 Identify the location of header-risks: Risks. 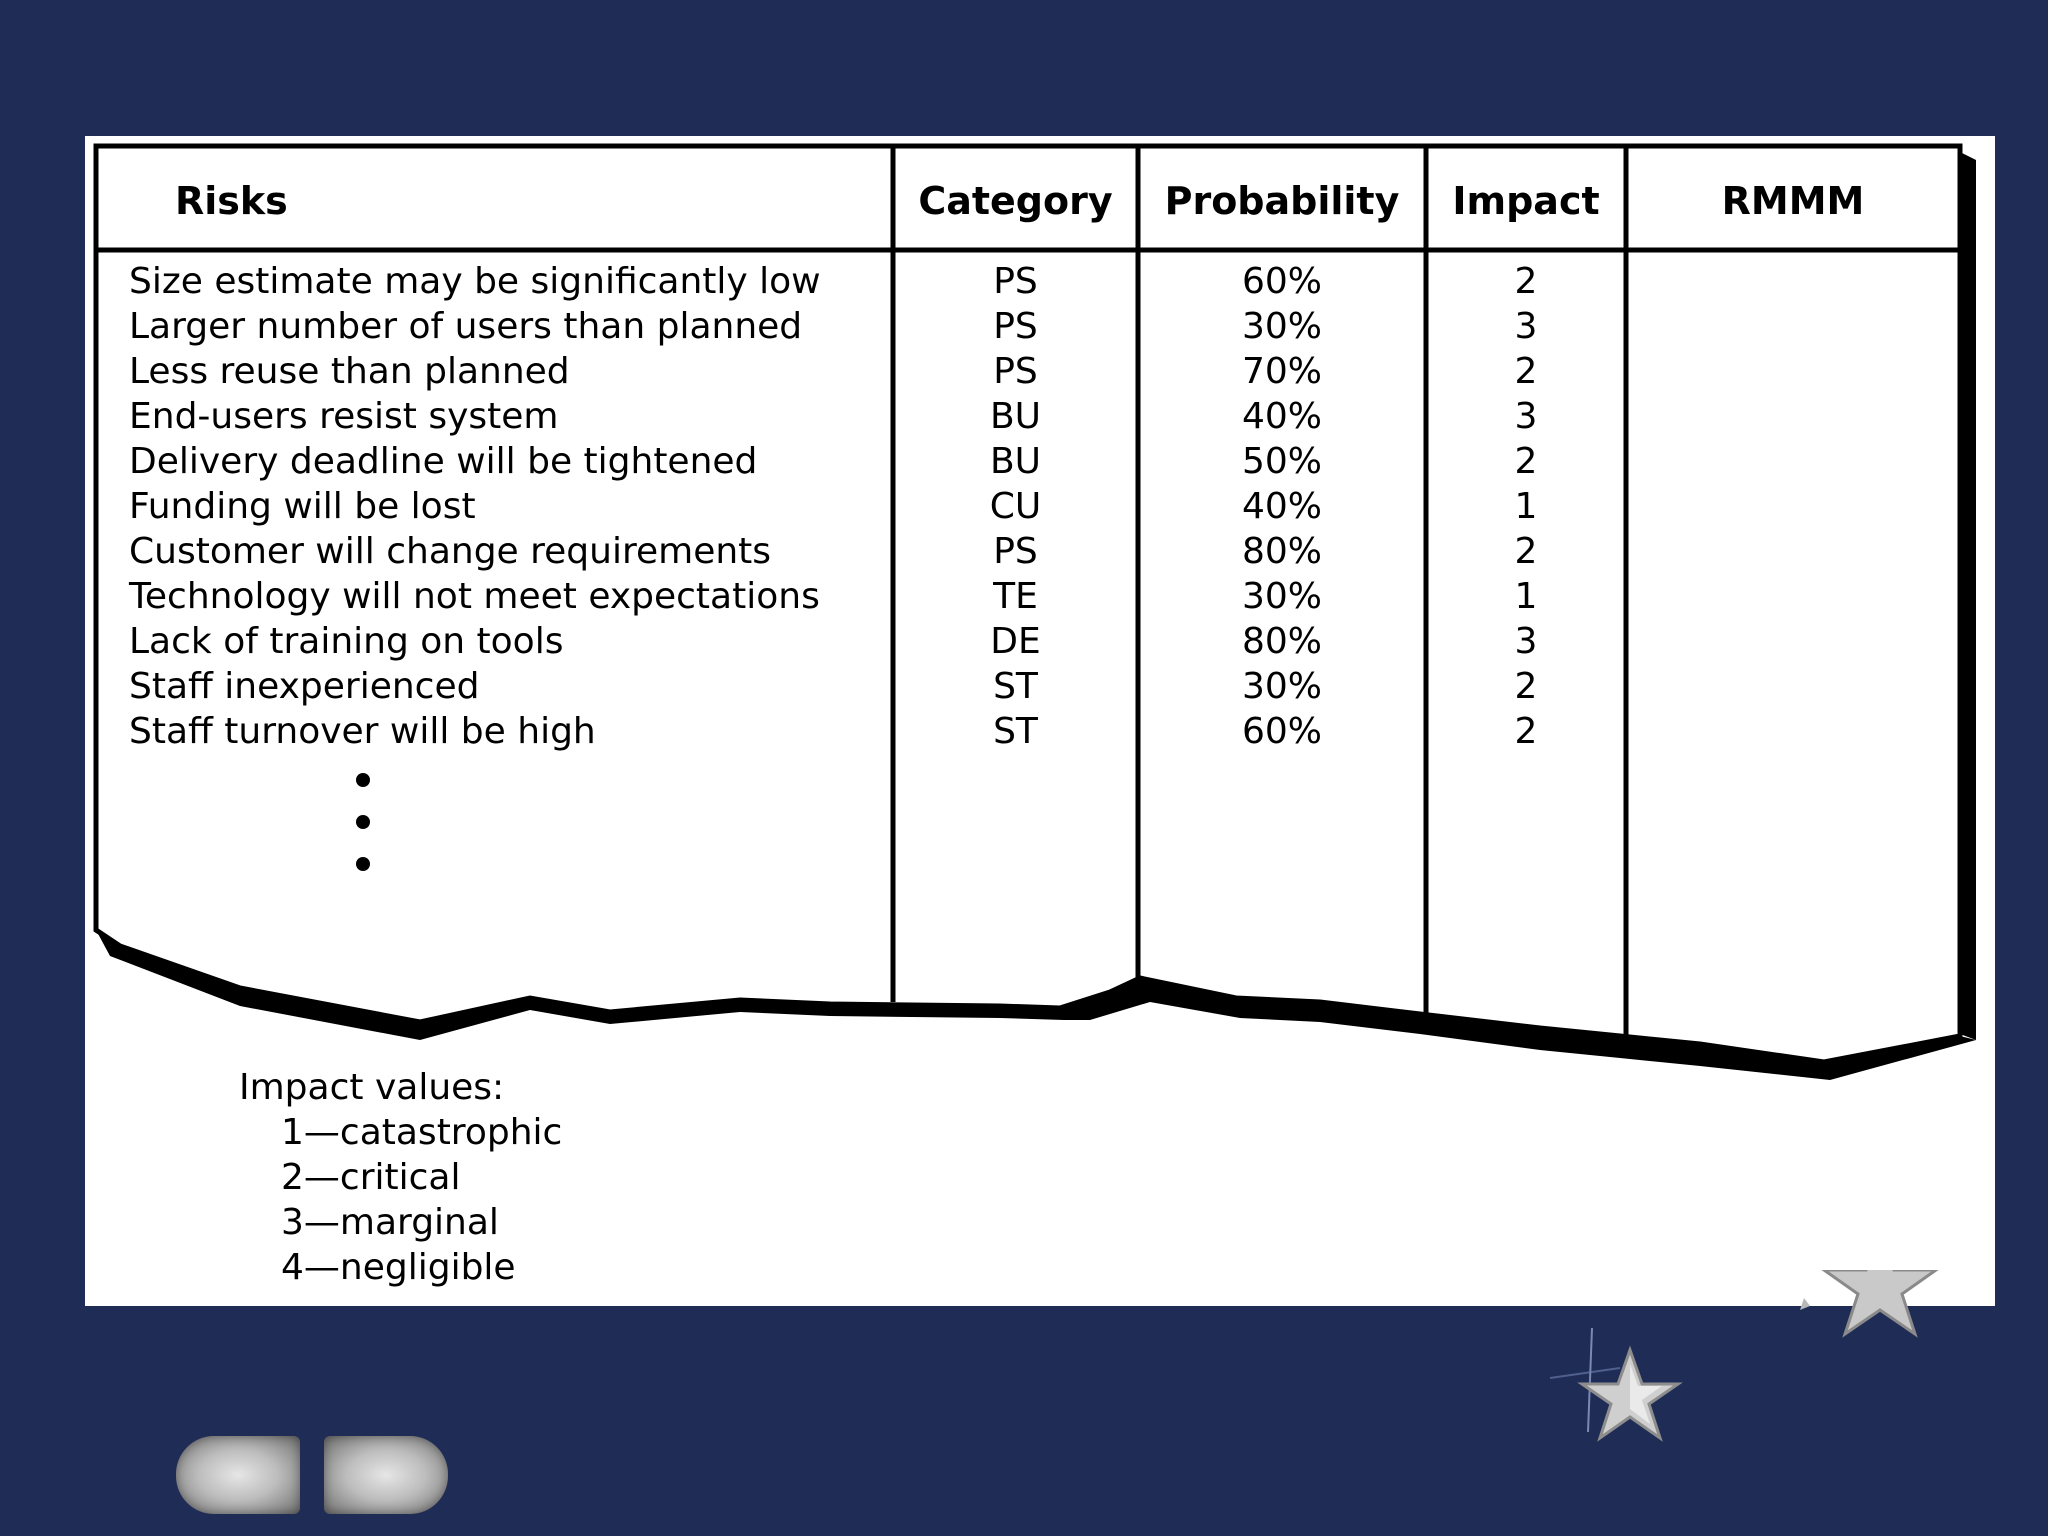
(231, 201).